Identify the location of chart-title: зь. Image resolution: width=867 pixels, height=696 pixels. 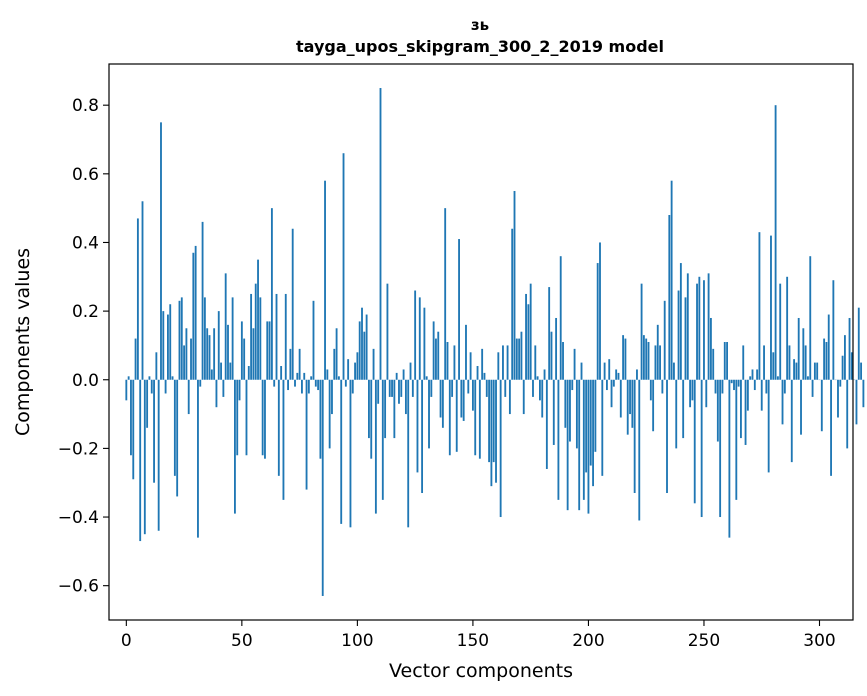
(480, 25).